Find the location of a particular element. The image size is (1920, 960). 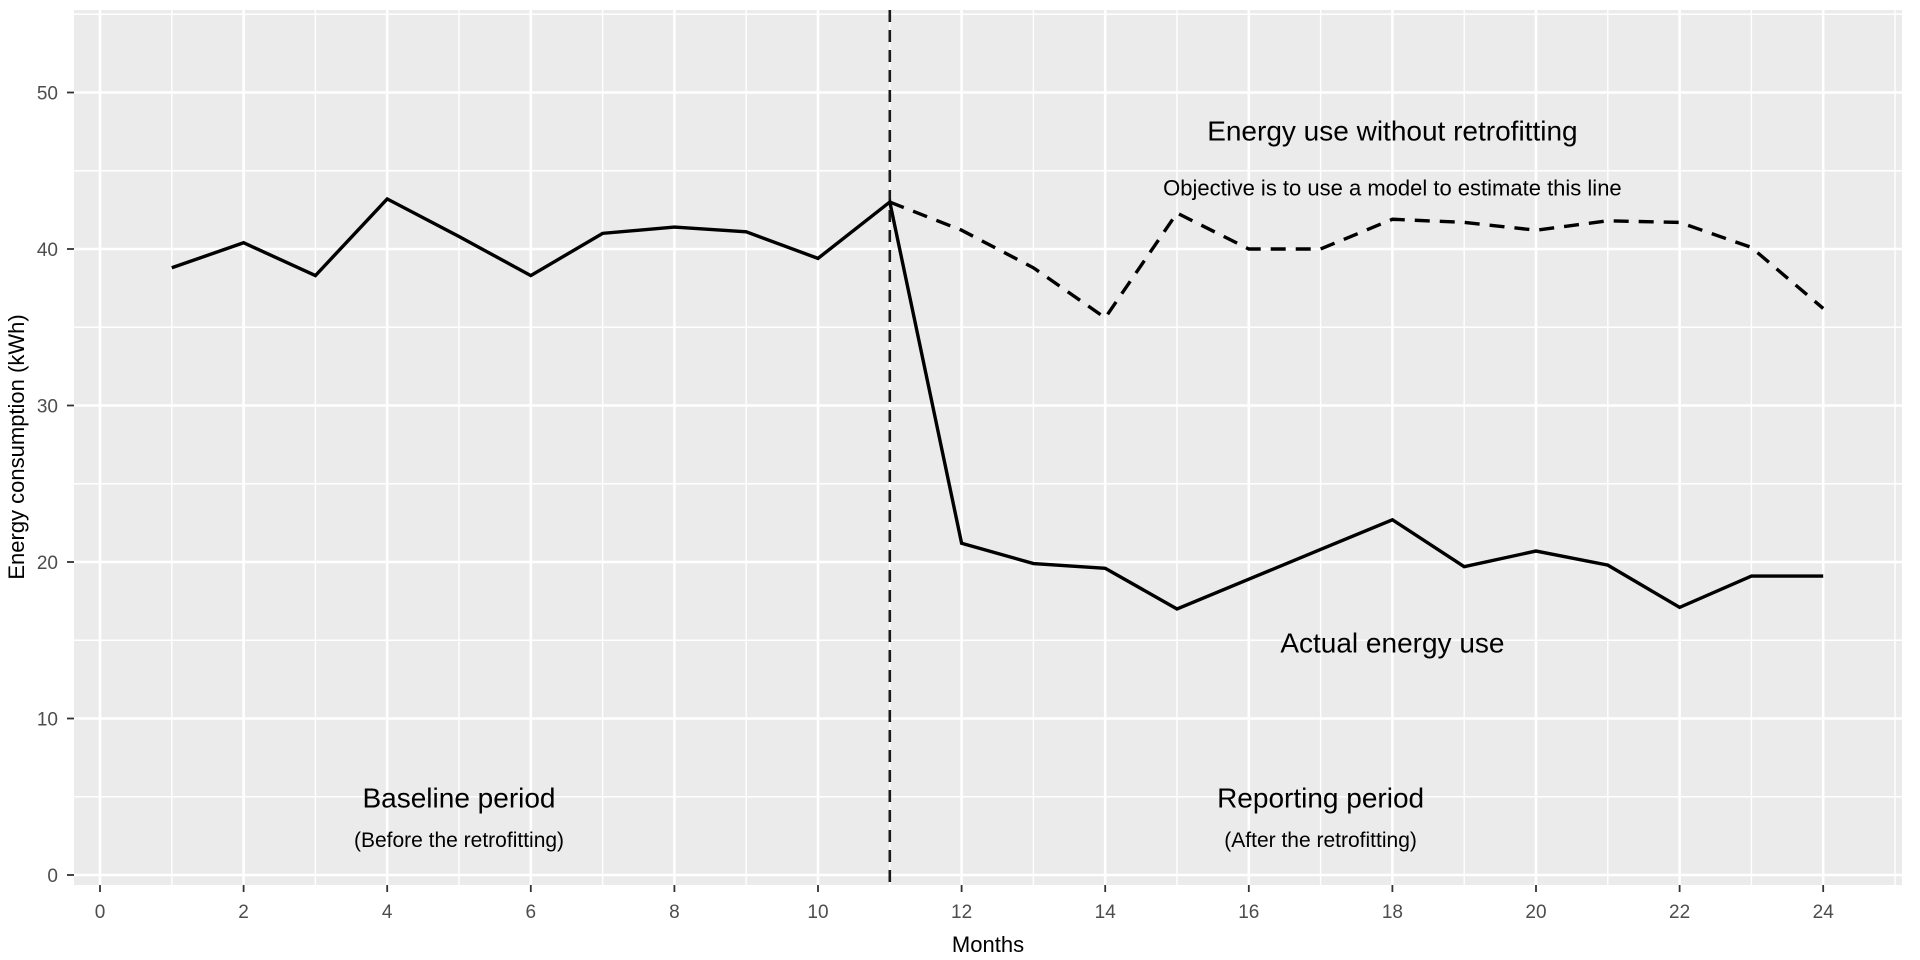

x-tick-label: 16 is located at coordinates (1248, 912).